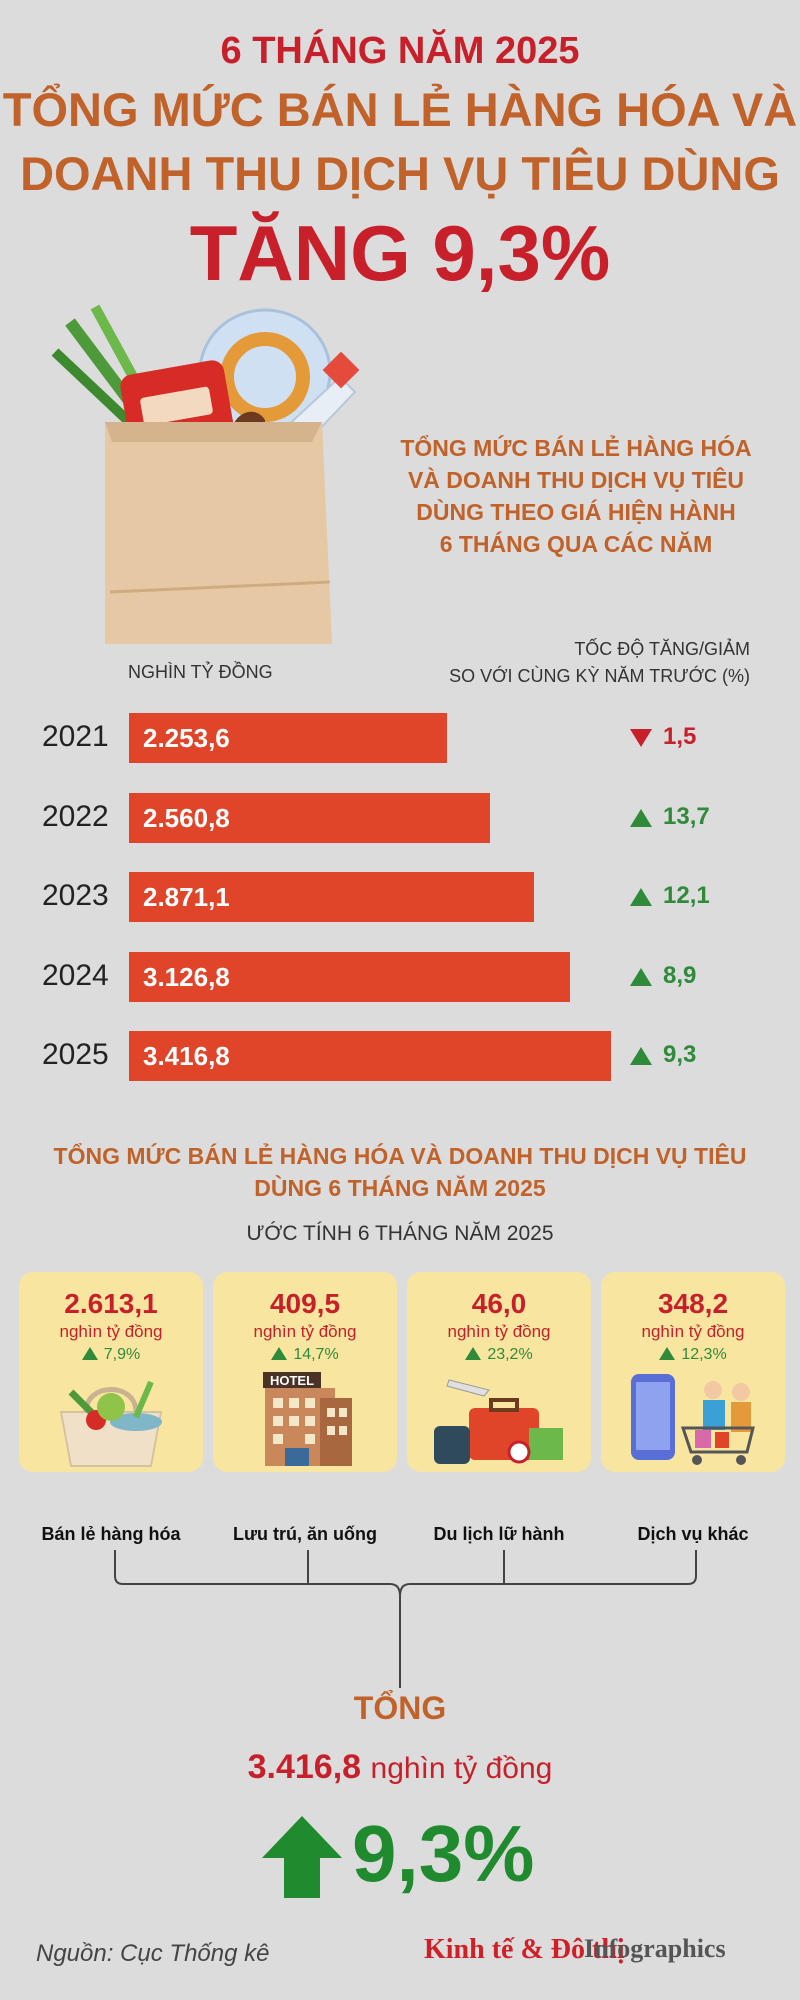 The width and height of the screenshot is (800, 2000). Describe the element at coordinates (302, 1857) in the screenshot. I see `big-up-arrow-icon` at that location.